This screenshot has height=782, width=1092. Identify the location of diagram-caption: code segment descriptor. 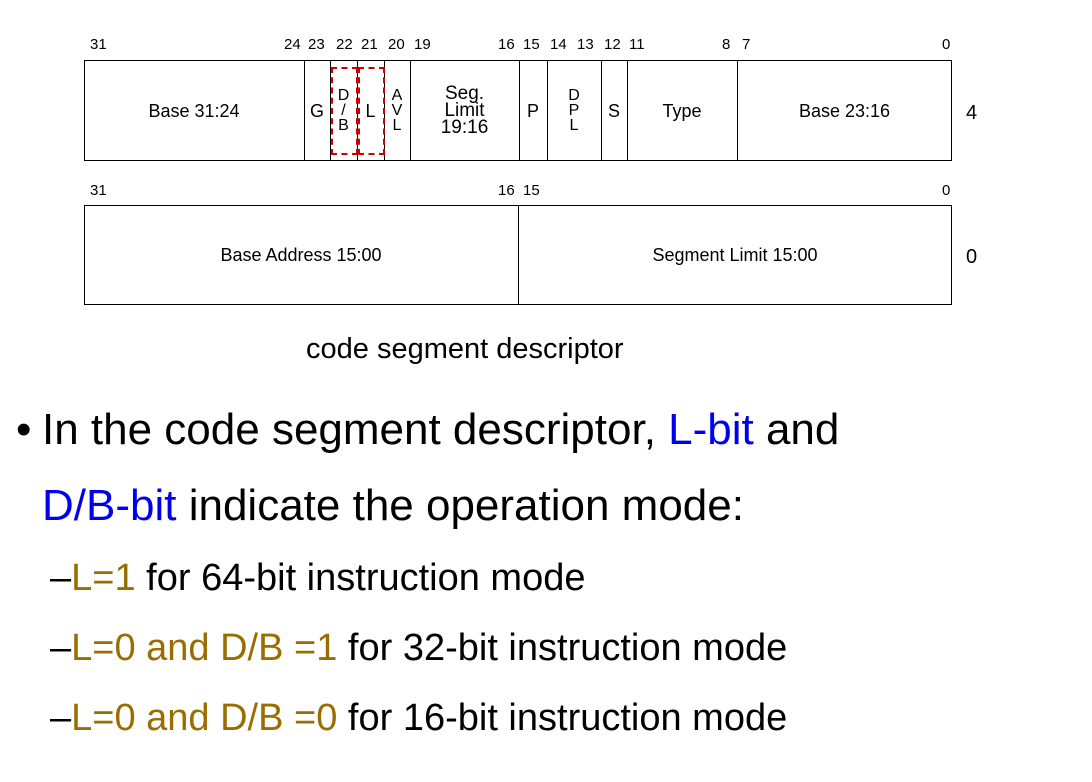
(465, 349).